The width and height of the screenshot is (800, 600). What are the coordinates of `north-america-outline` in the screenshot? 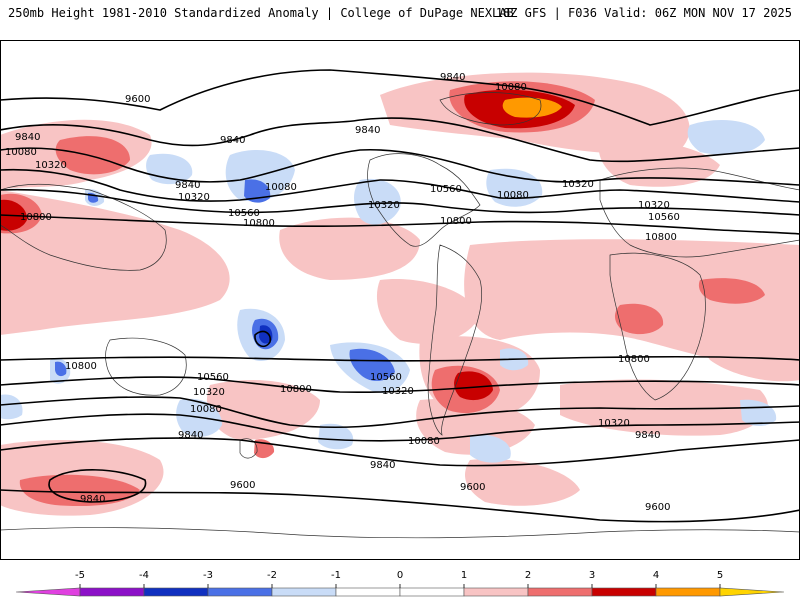 It's located at (424, 200).